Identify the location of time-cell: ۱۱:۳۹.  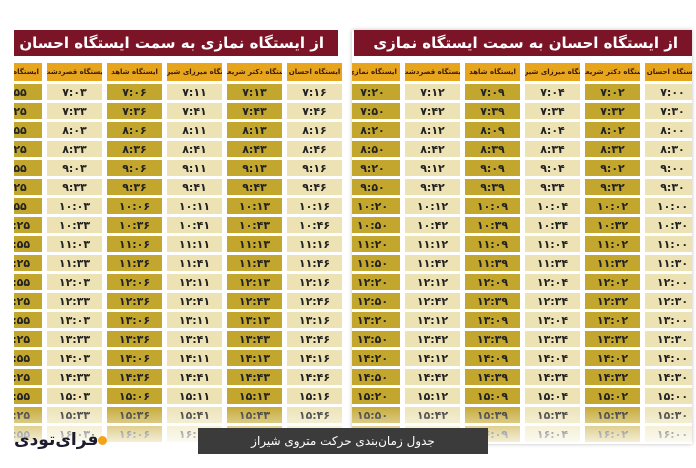
(492, 263).